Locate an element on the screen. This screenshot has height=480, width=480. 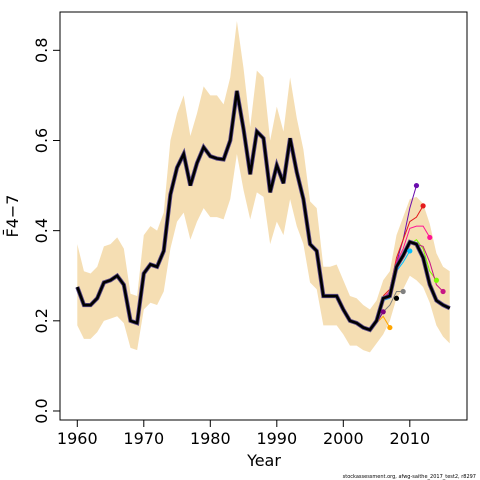
y-tick-label: 0.8 is located at coordinates (41, 50).